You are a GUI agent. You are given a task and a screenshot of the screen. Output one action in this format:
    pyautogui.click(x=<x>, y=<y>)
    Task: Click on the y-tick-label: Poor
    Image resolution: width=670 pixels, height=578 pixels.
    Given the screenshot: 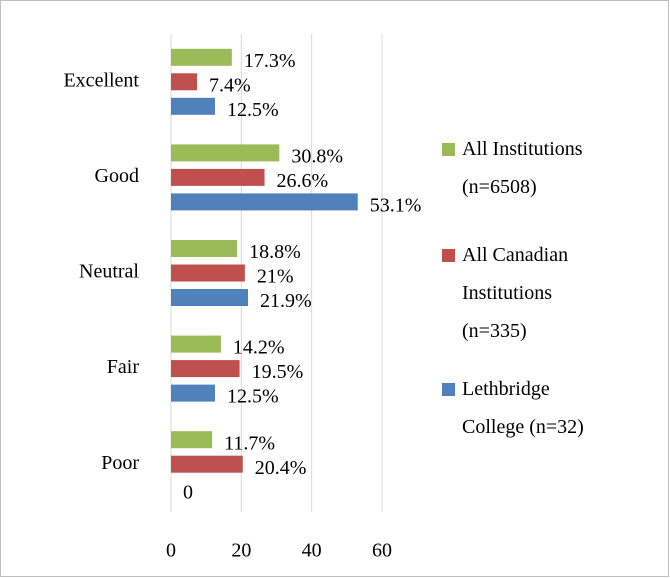 What is the action you would take?
    pyautogui.click(x=120, y=463)
    